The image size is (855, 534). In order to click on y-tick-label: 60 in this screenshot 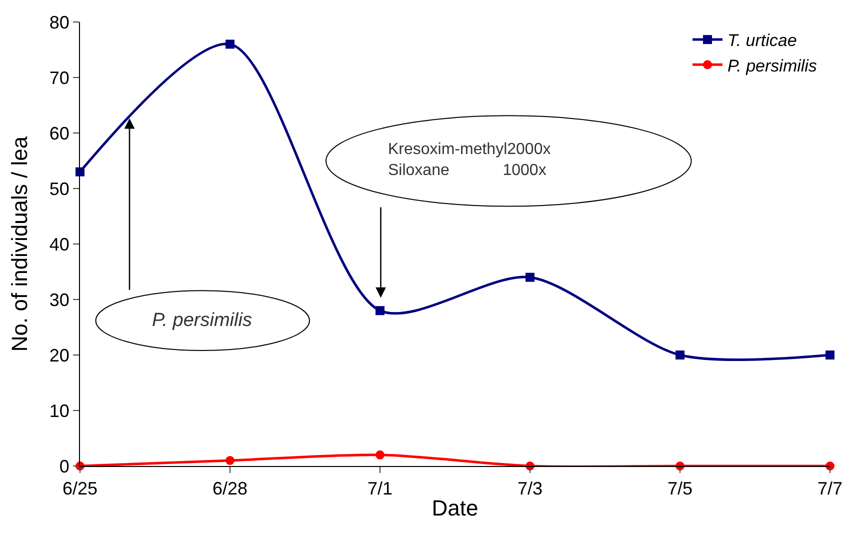, I will do `click(59, 133)`.